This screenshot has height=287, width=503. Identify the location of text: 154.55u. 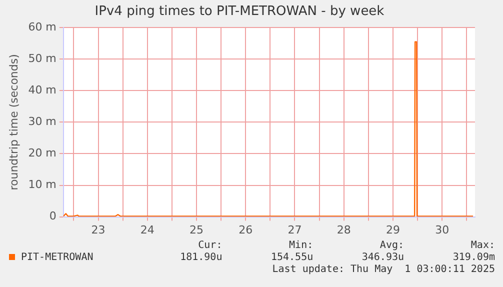
(292, 257).